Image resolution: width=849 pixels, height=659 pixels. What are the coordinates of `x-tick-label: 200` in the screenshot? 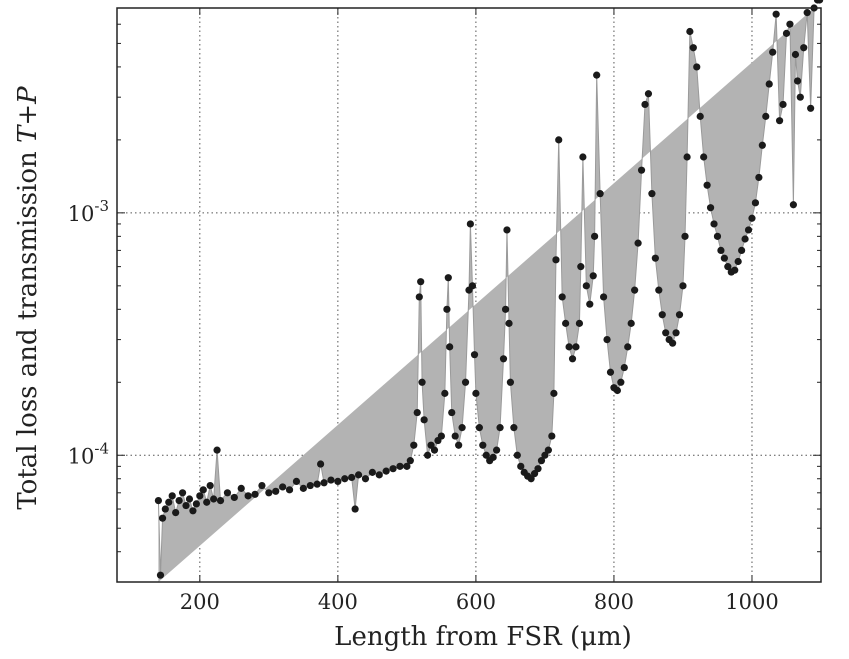 It's located at (200, 602).